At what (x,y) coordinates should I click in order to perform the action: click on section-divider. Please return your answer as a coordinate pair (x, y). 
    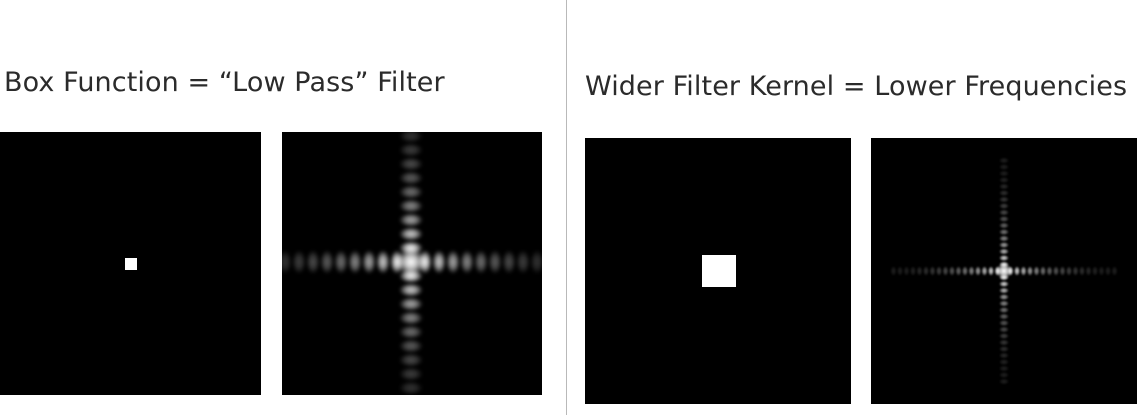
    Looking at the image, I should click on (566, 207).